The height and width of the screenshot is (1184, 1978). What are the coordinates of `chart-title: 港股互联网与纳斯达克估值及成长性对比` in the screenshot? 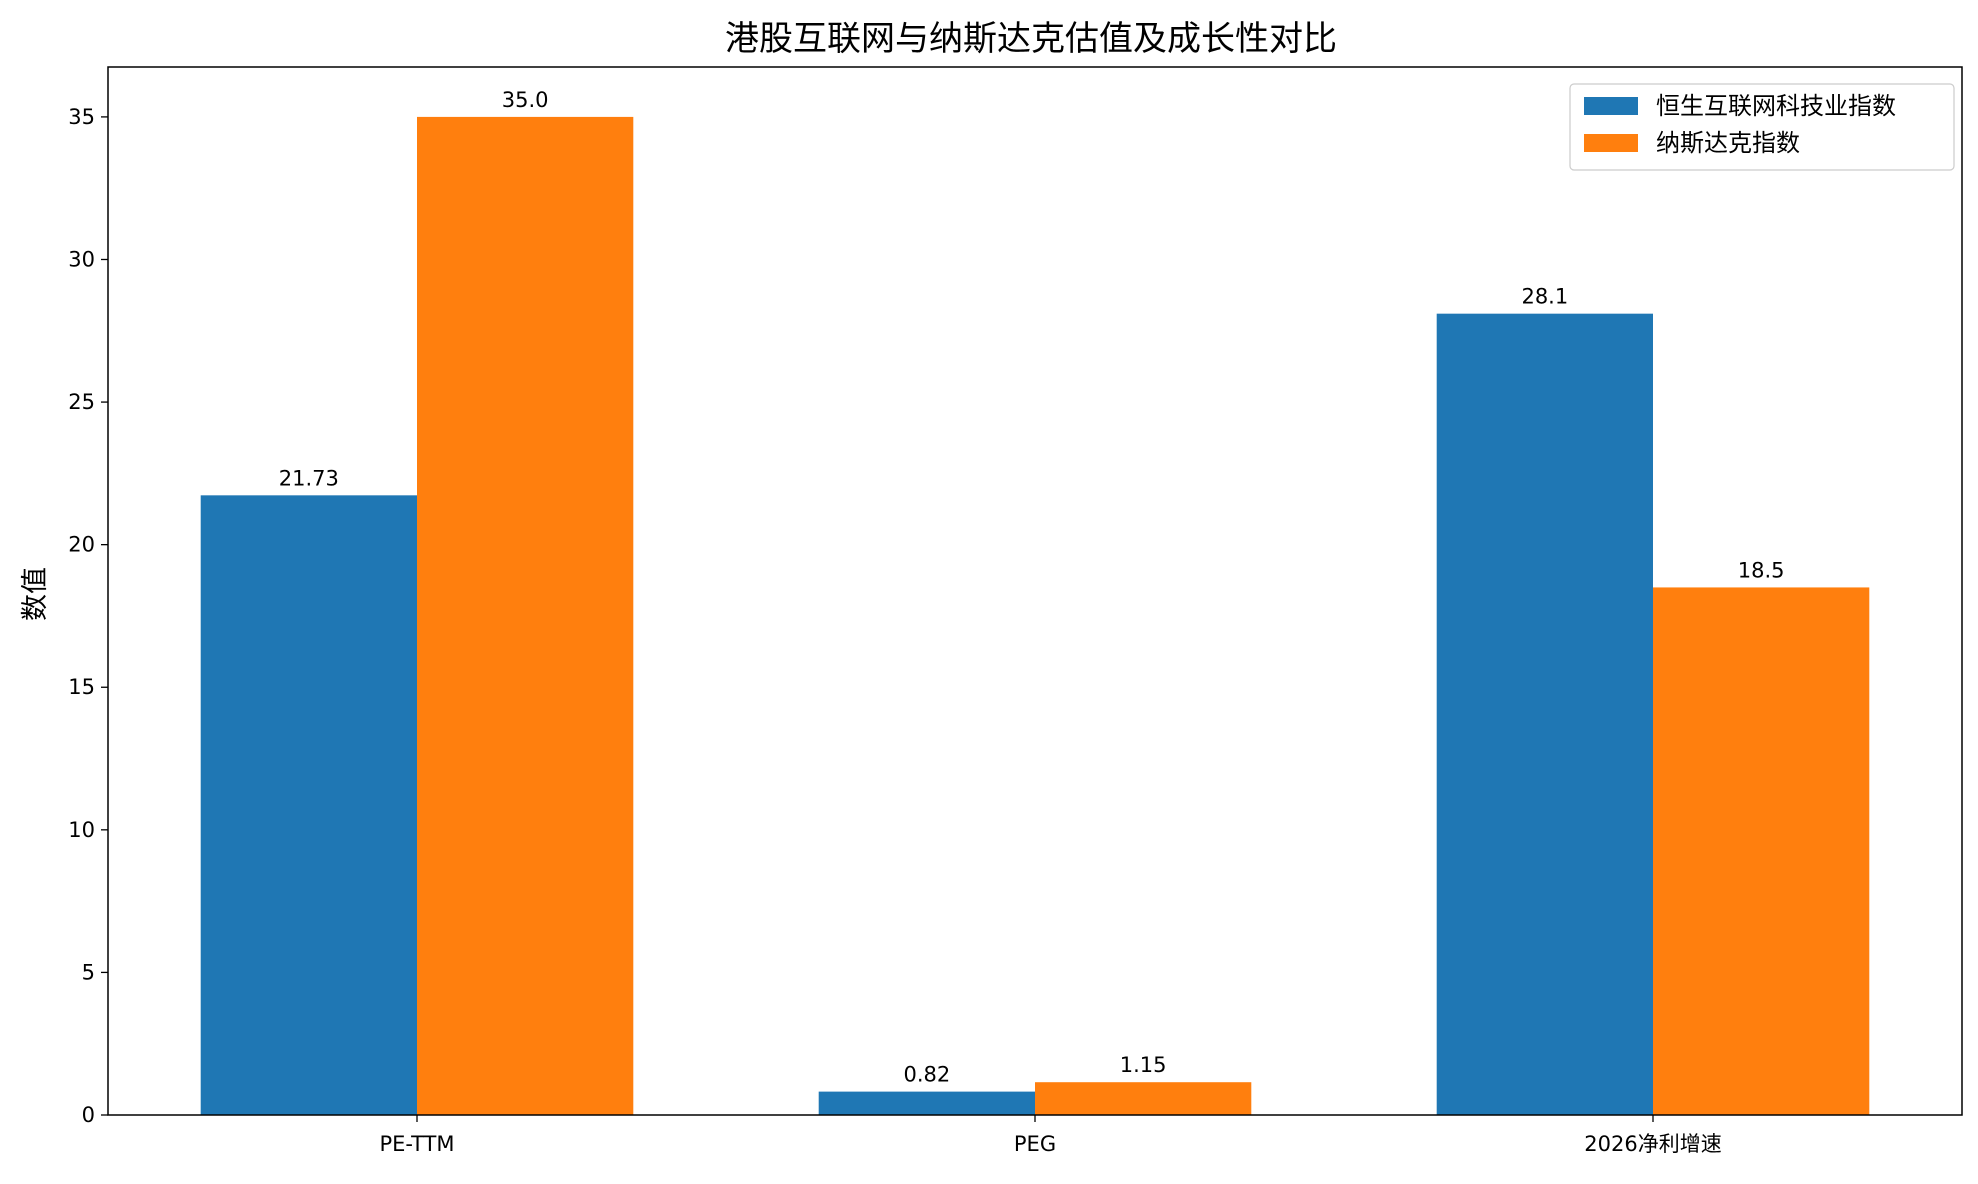 It's located at (1031, 39).